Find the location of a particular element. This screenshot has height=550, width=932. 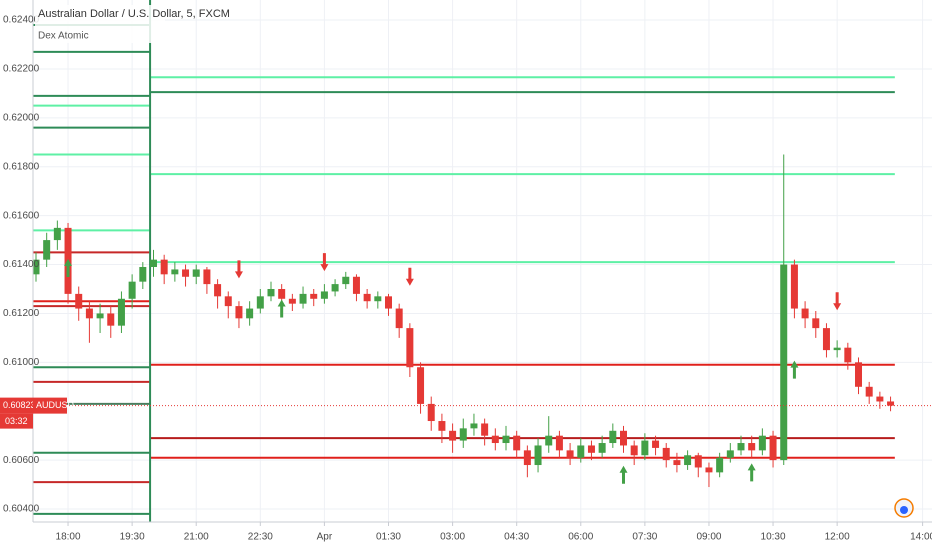

logo is located at coordinates (904, 508).